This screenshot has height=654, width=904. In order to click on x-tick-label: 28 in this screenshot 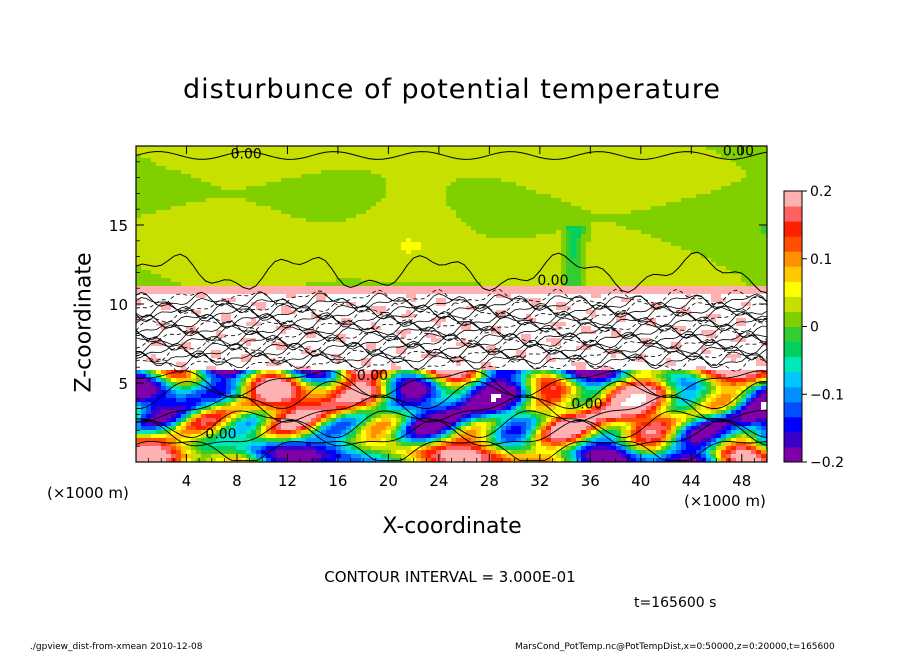, I will do `click(489, 481)`.